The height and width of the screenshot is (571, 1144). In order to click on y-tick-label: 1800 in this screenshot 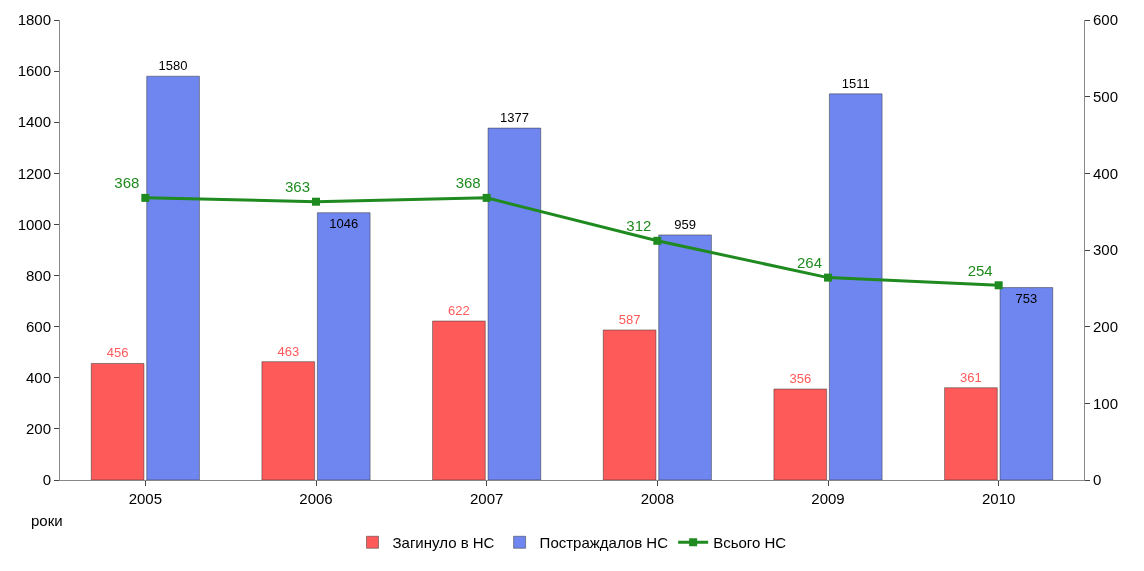, I will do `click(34, 20)`.